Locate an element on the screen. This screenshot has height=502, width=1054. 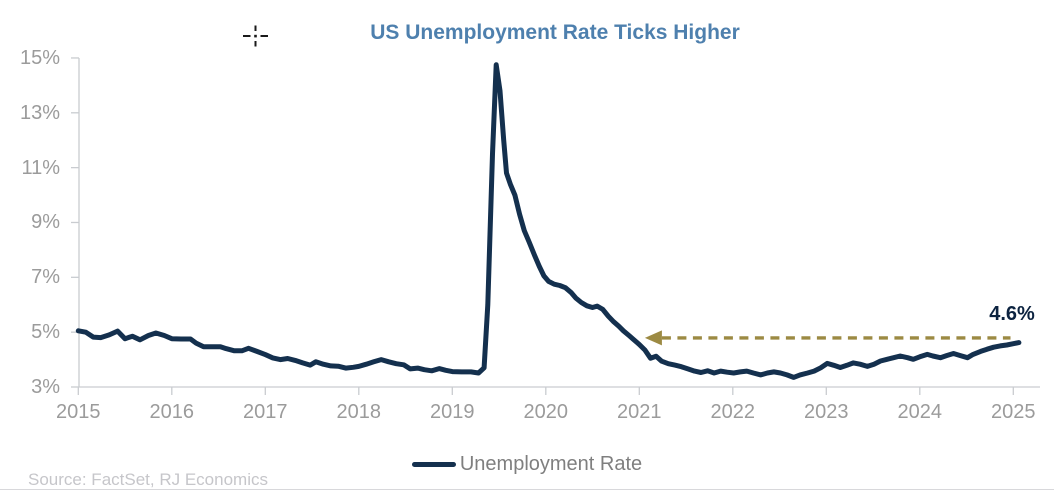
x-axis-tick-label: 2021 is located at coordinates (639, 412).